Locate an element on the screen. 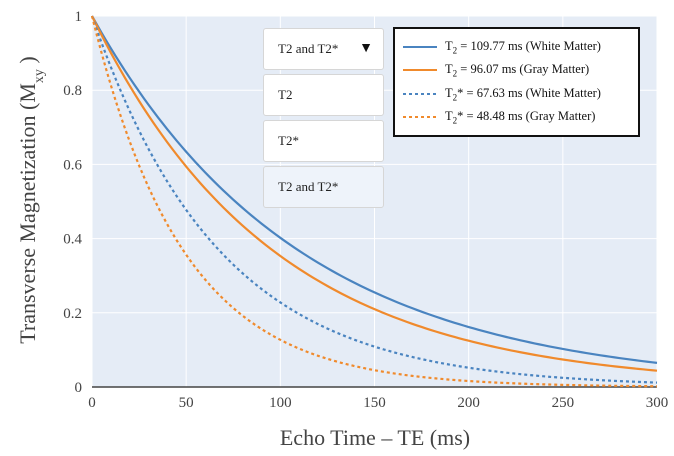  dropdown-selected-label: T2 and T2* is located at coordinates (308, 48).